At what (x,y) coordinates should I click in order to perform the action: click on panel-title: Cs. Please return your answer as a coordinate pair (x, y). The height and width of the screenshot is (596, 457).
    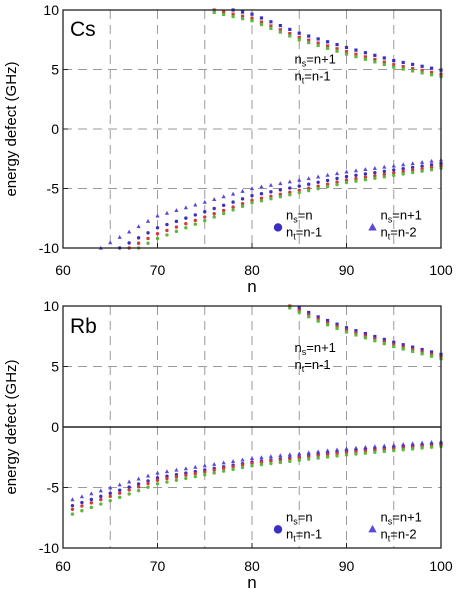
    Looking at the image, I should click on (83, 29).